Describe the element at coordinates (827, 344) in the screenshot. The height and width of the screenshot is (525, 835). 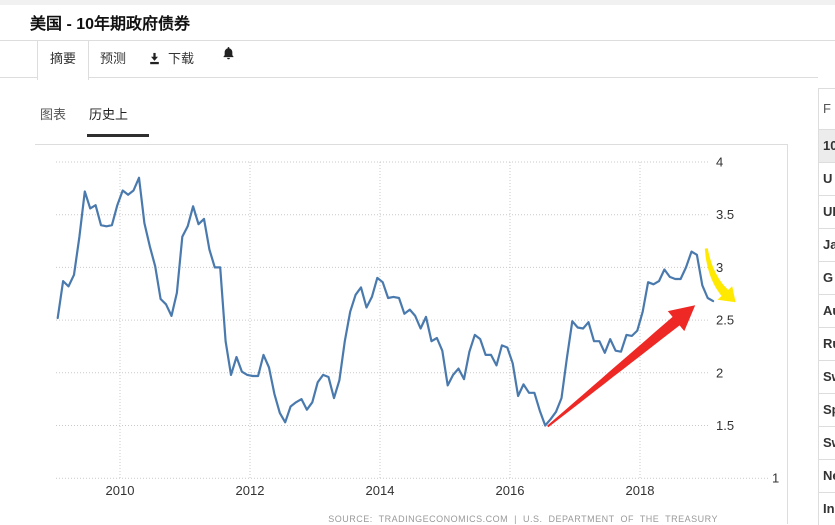
I see `sidebar-row: Ru` at that location.